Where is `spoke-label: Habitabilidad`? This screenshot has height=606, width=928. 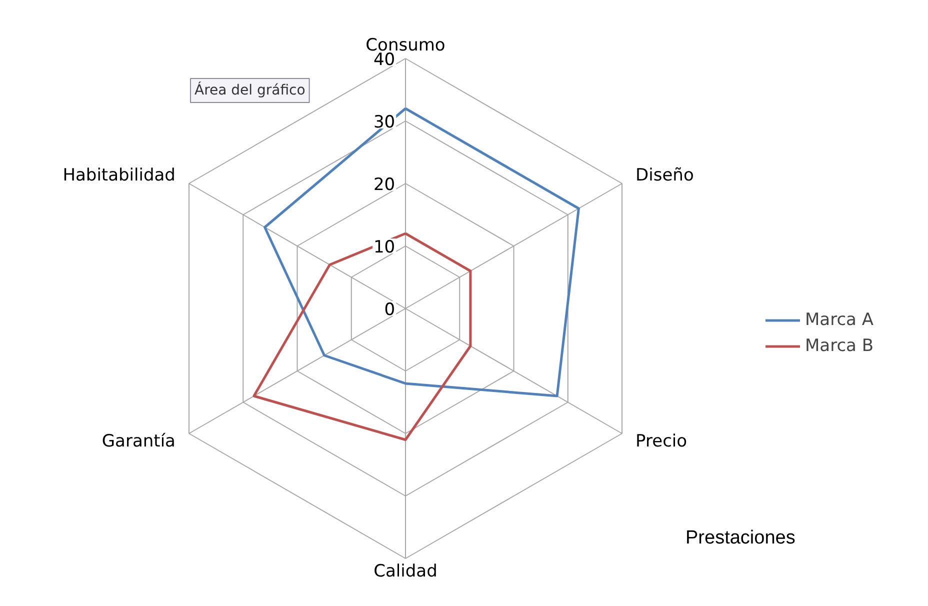
spoke-label: Habitabilidad is located at coordinates (119, 176).